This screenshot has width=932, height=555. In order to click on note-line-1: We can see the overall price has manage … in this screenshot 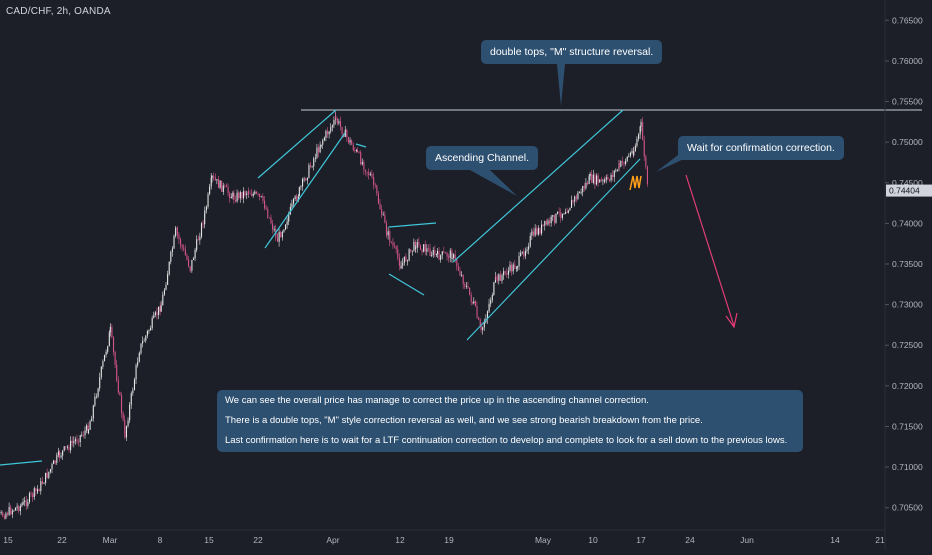, I will do `click(510, 401)`.